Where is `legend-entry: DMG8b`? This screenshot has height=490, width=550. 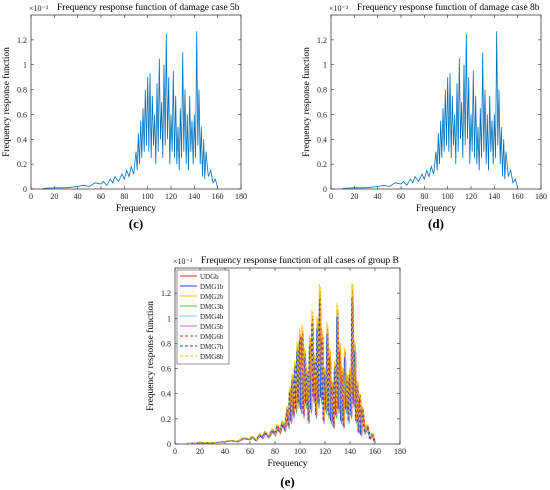 legend-entry: DMG8b is located at coordinates (212, 357).